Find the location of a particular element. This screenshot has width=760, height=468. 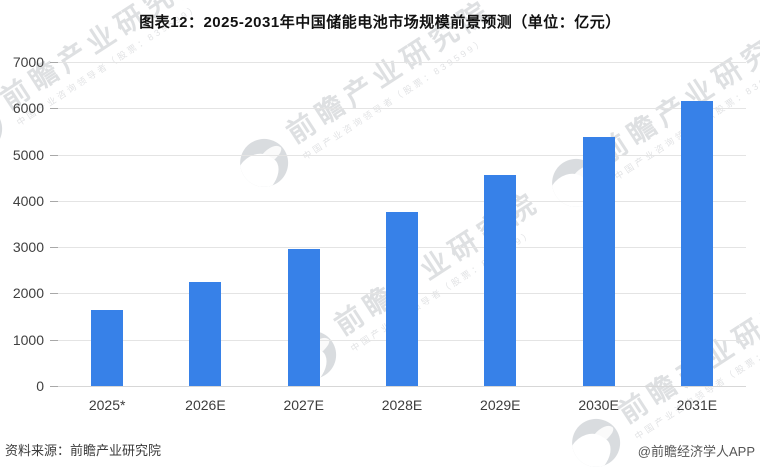

y-axis-label: 2000 is located at coordinates (28, 293).